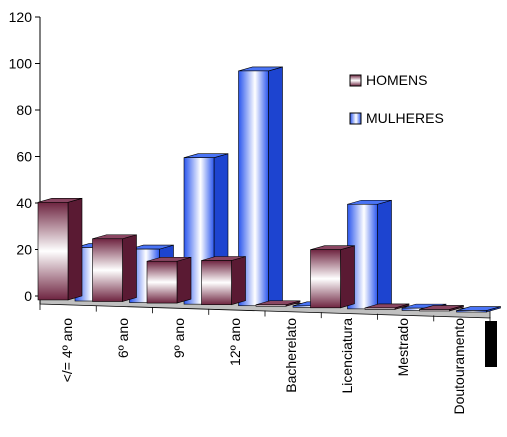 Image resolution: width=507 pixels, height=437 pixels. I want to click on y-tick-label: 20, so click(24, 250).